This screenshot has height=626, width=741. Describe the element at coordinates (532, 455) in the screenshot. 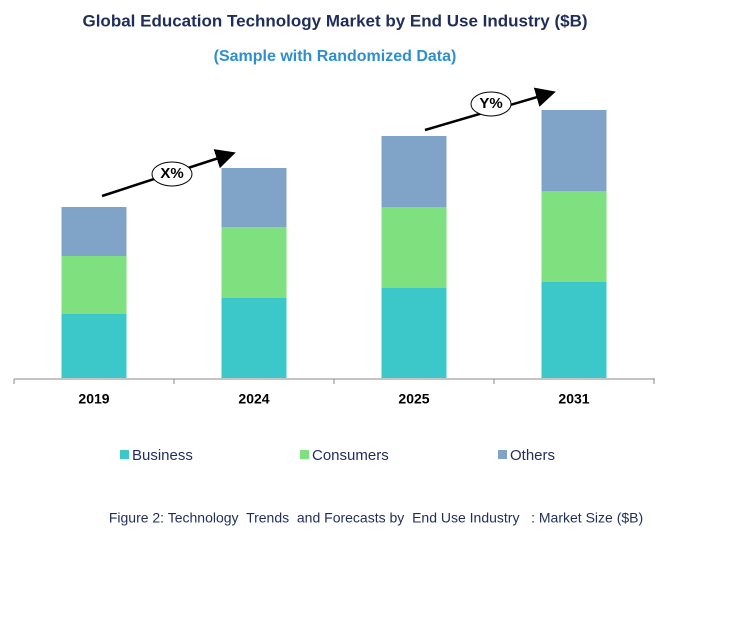

I see `legend-label: Others` at that location.